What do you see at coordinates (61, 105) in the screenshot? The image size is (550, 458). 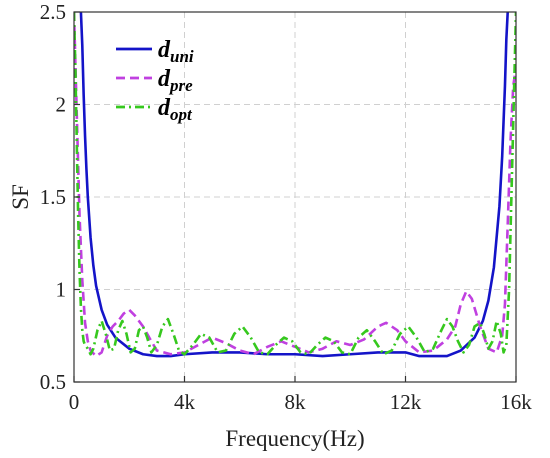 I see `y-tick-label: 2` at bounding box center [61, 105].